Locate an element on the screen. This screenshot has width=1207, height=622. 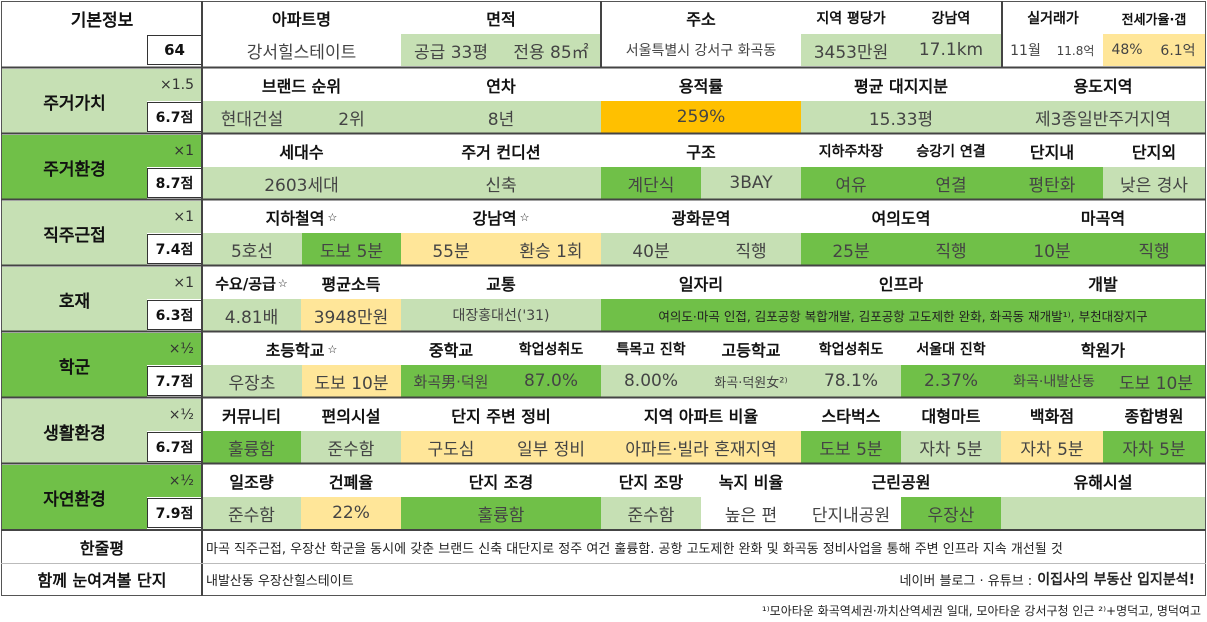
apt-ratio: 아파트·빌라 혼재지역 is located at coordinates (701, 447).